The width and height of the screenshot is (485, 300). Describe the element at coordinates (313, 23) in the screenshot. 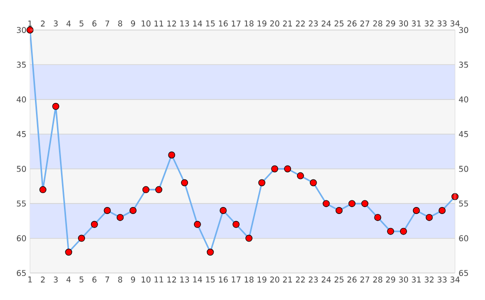

I see `x2-tick-label: 23` at that location.